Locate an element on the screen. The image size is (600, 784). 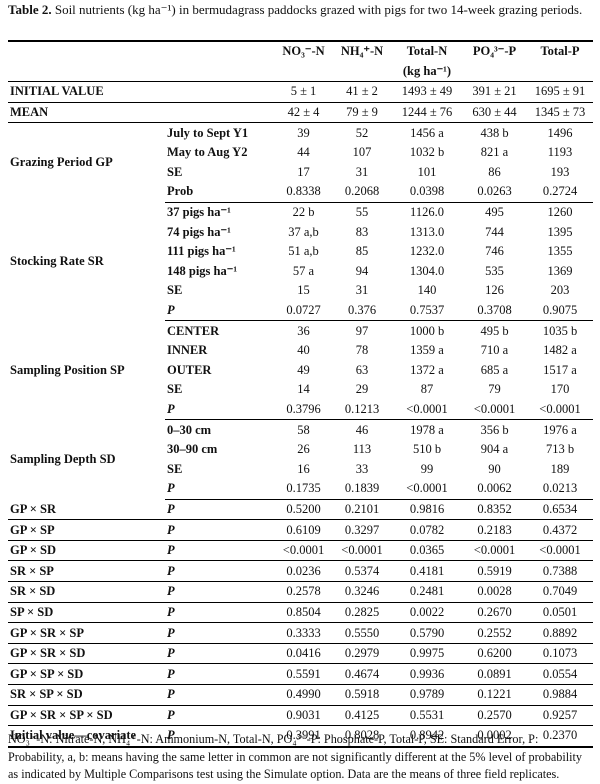
value-cell: 1456 a is located at coordinates (427, 132).